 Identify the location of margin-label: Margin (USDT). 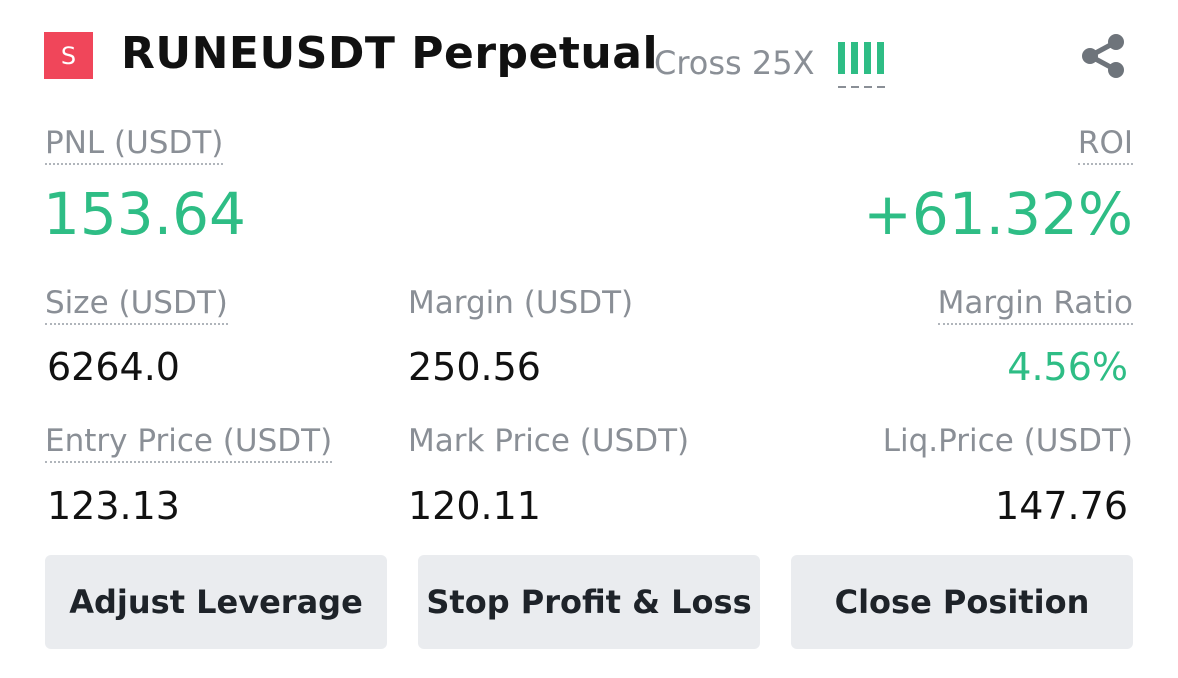
(521, 303).